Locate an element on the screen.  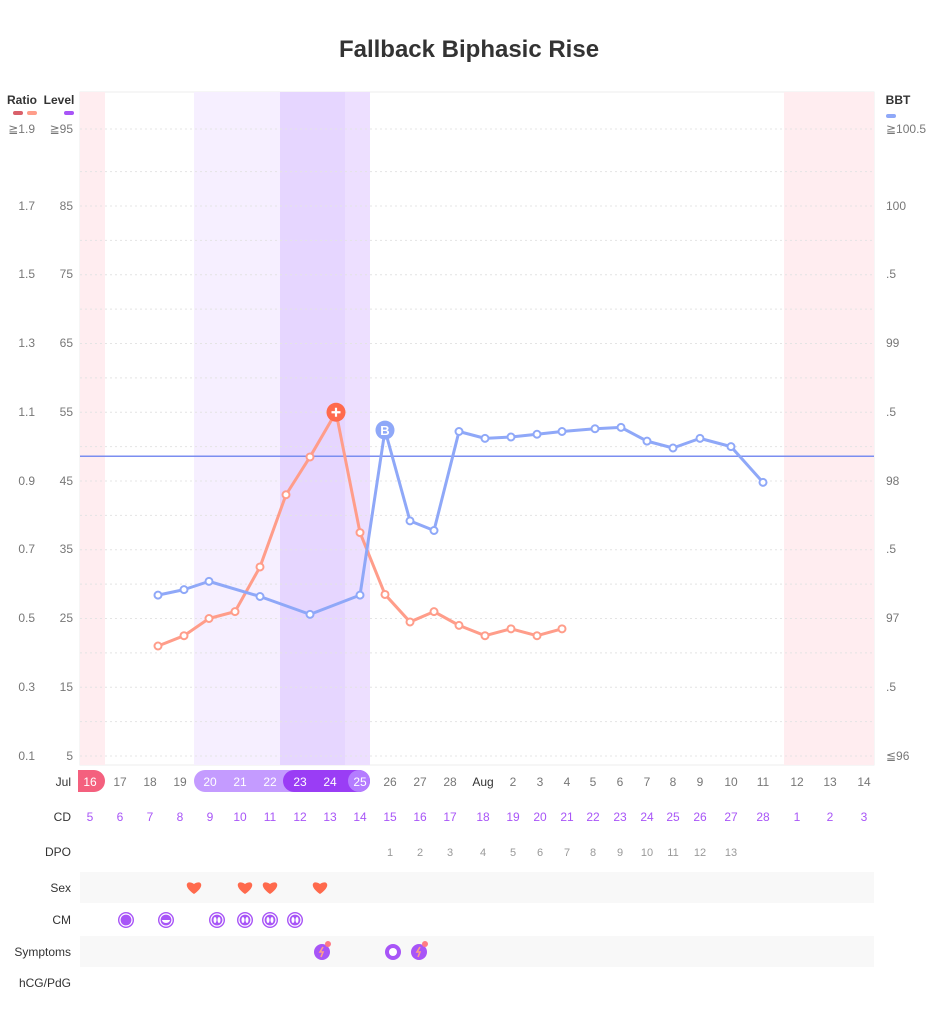
level-axis-label: Level is located at coordinates (59, 100).